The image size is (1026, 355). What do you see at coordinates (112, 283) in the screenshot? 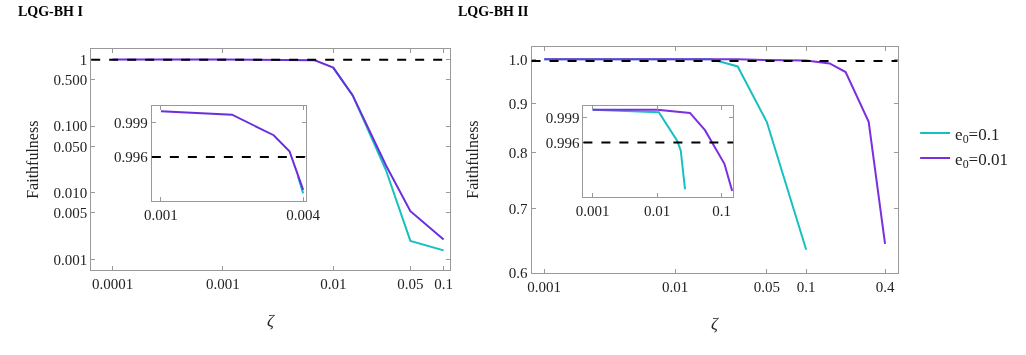
I see `x-tick-label: 0.0001` at bounding box center [112, 283].